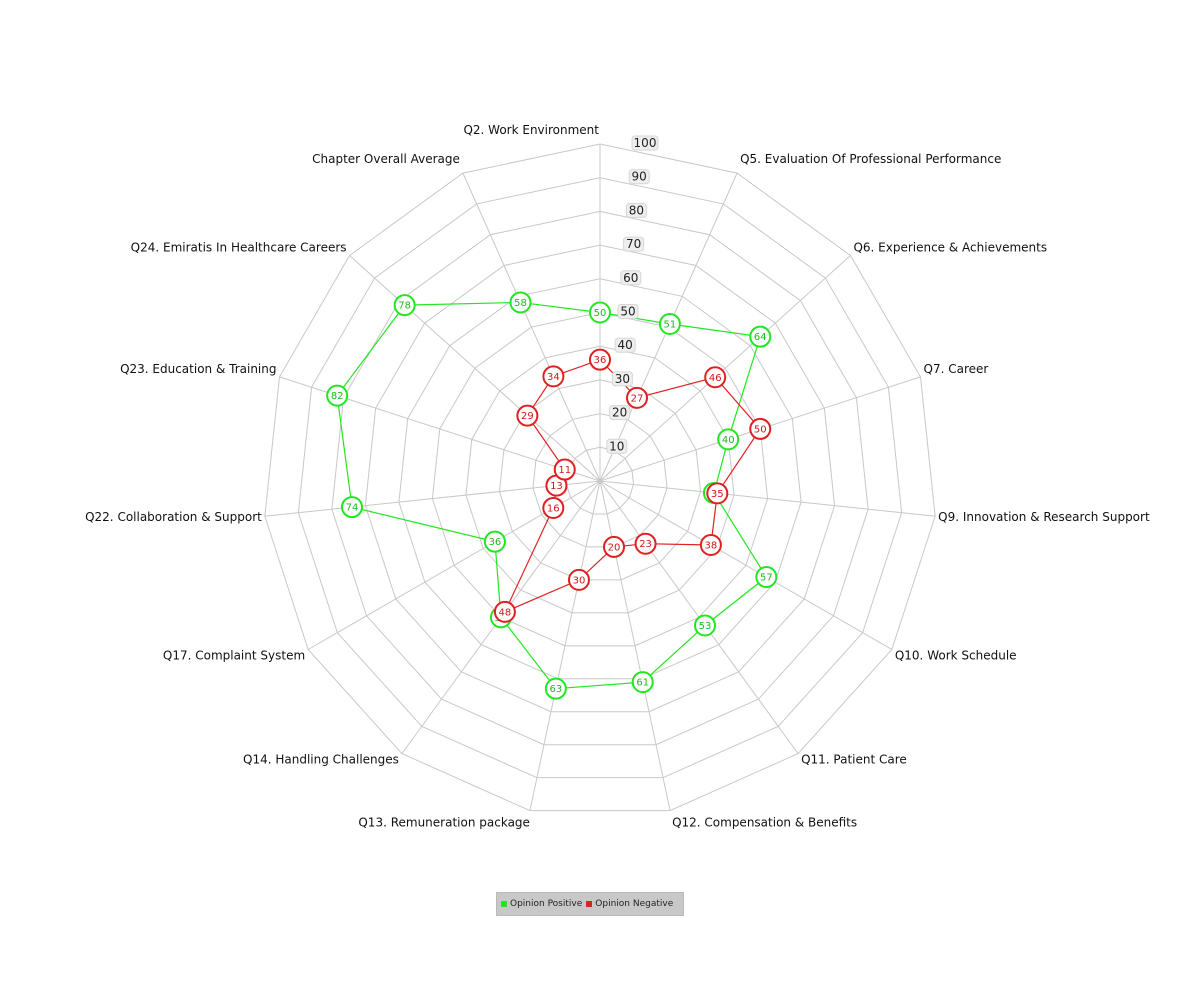 Image resolution: width=1200 pixels, height=1000 pixels. I want to click on data-label-positive: 51, so click(670, 324).